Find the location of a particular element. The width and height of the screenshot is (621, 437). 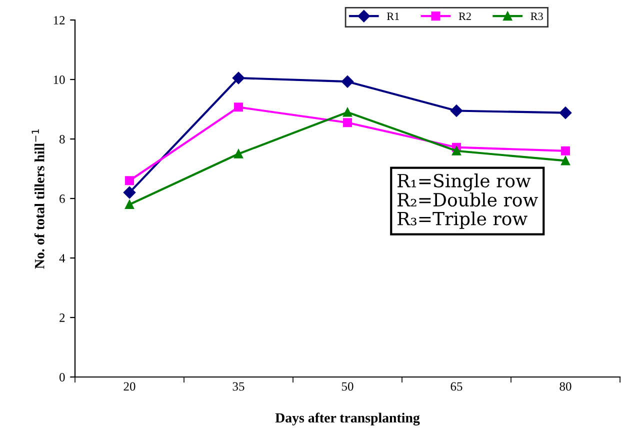

x-tick-label: 20 is located at coordinates (130, 386).